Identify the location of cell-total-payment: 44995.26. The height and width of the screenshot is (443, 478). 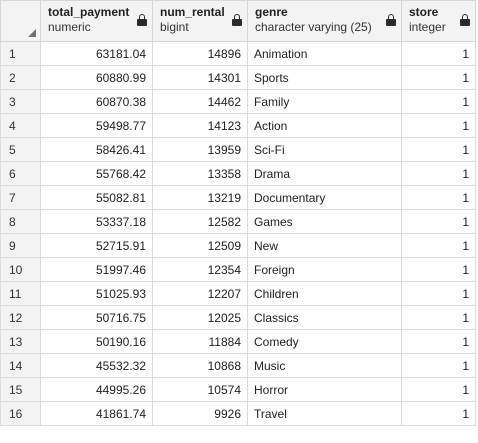
(96, 389).